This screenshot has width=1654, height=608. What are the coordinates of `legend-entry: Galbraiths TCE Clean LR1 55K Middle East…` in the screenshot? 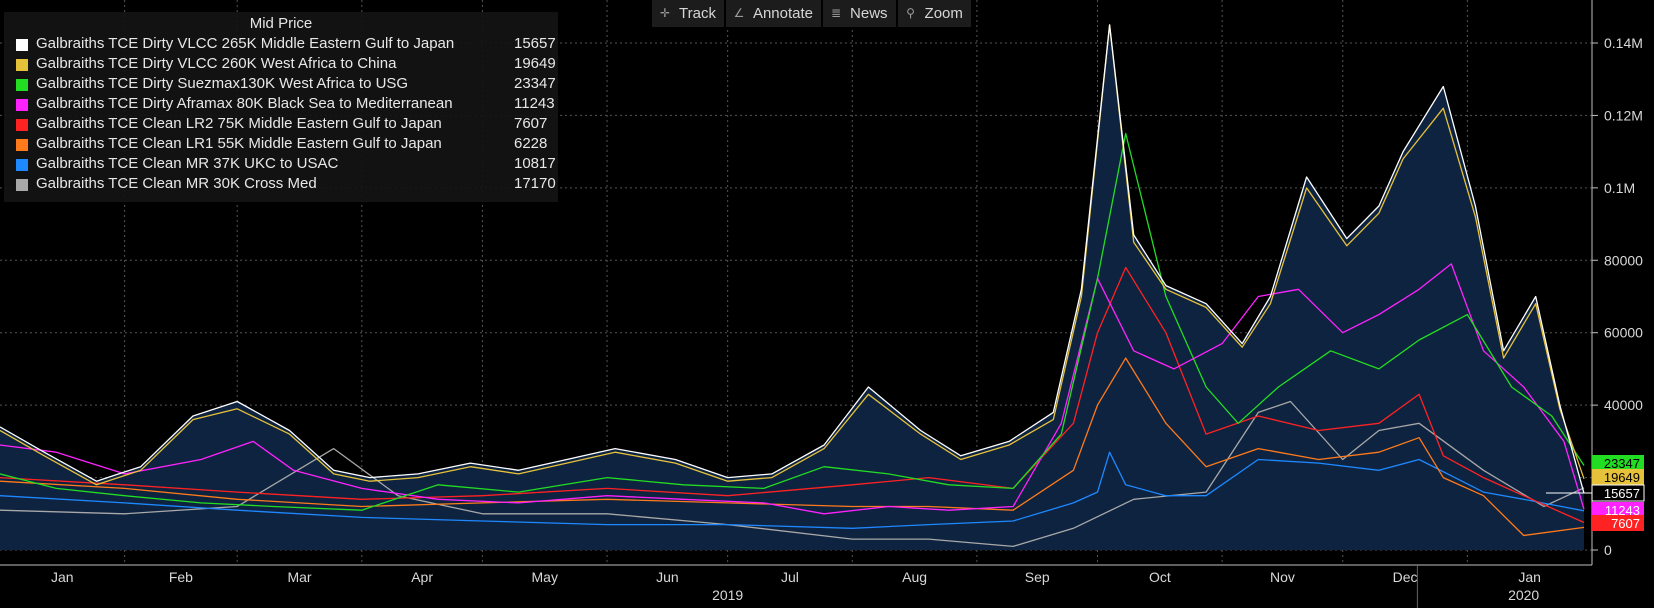 It's located at (281, 144).